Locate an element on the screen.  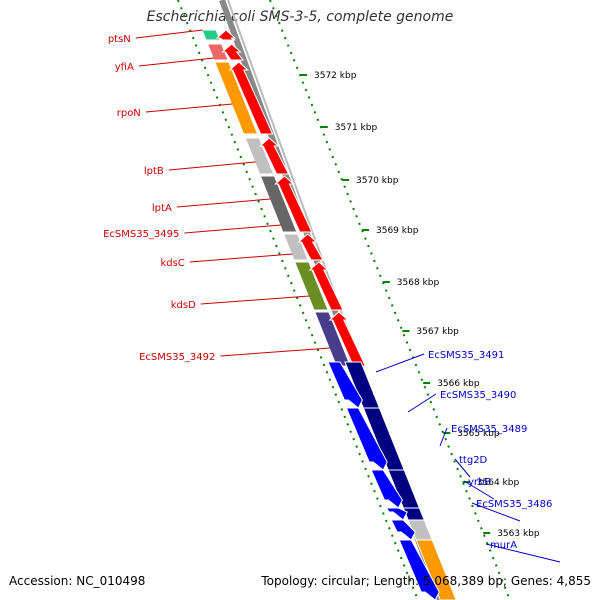
forward-gene-label: yfiA is located at coordinates (124, 67).